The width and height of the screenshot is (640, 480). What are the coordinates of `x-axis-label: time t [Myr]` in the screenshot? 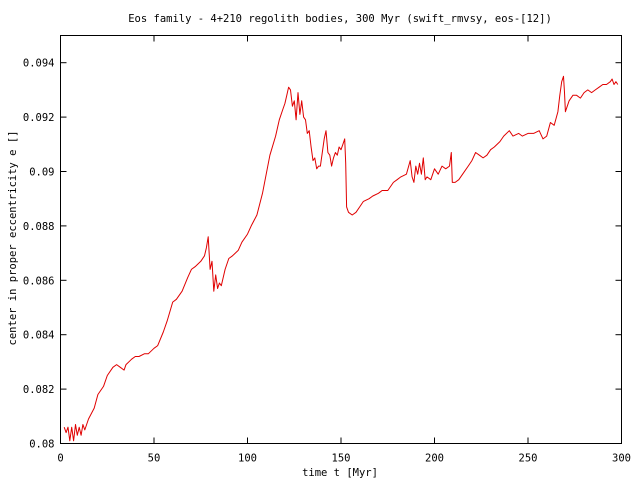 It's located at (340, 473).